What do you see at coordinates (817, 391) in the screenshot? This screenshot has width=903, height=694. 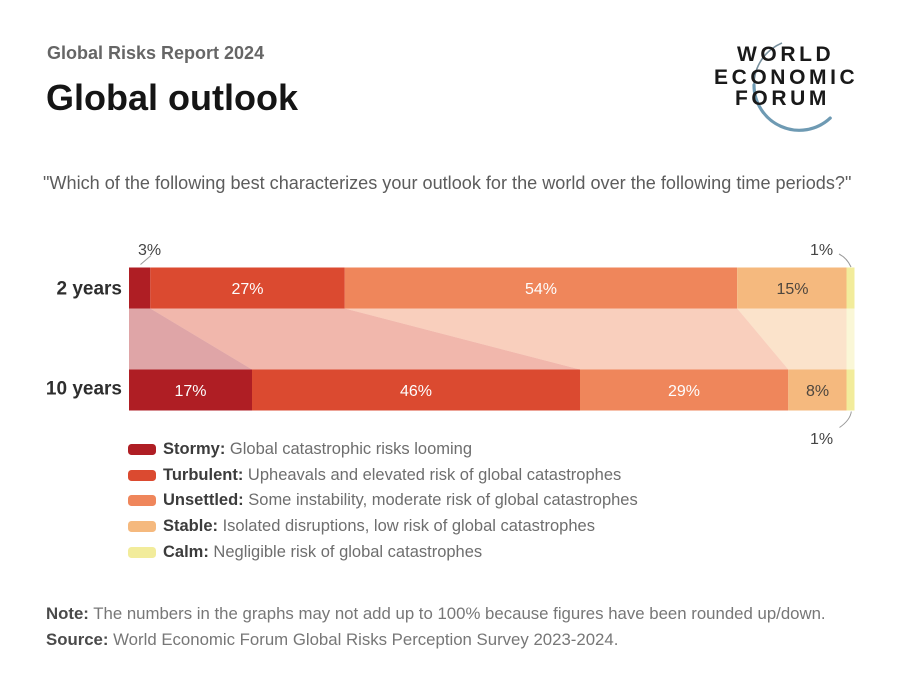 I see `svg-text: 8%` at bounding box center [817, 391].